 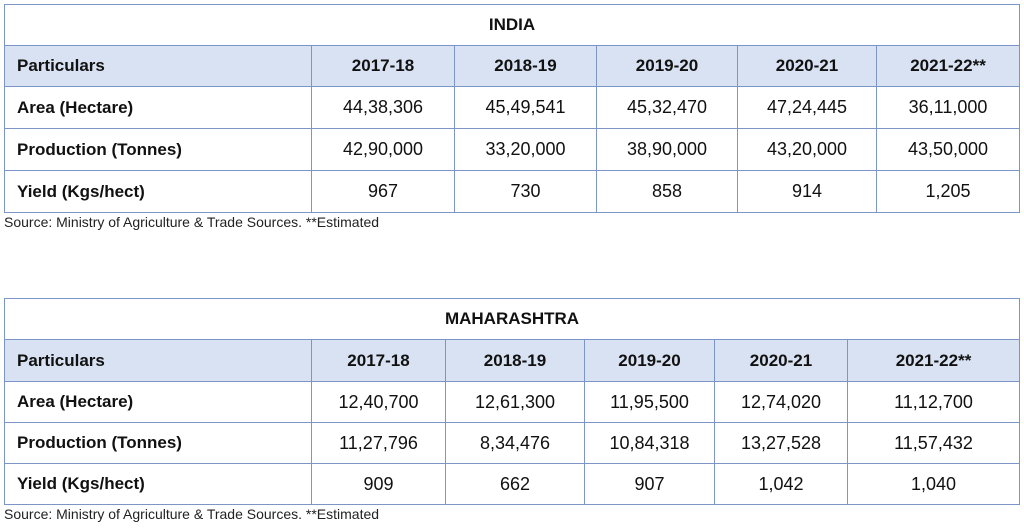 I want to click on table-cell: 45,49,541, so click(x=525, y=107).